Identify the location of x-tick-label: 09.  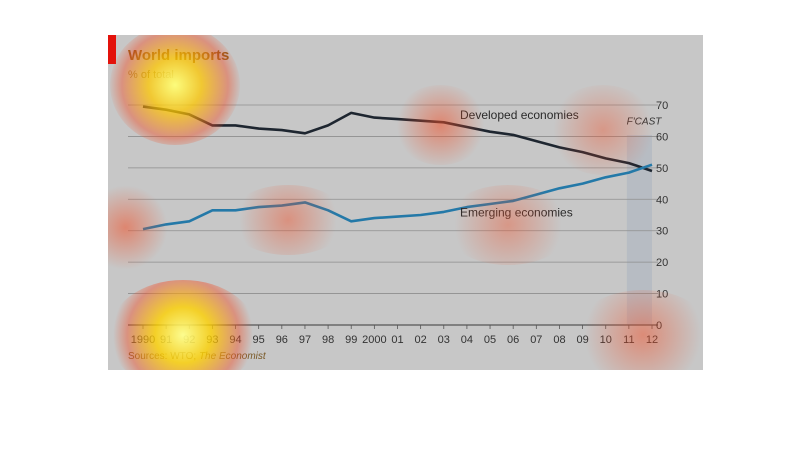
(582, 340).